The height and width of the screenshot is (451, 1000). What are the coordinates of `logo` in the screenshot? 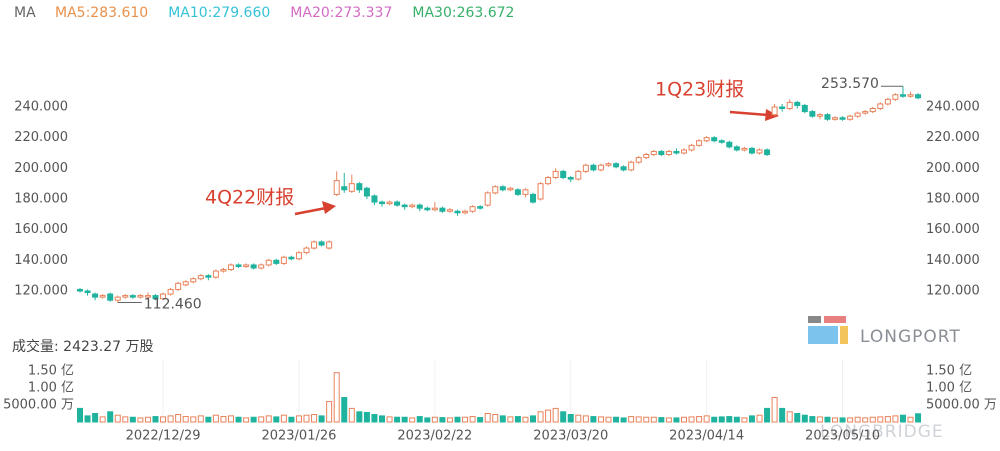 It's located at (828, 330).